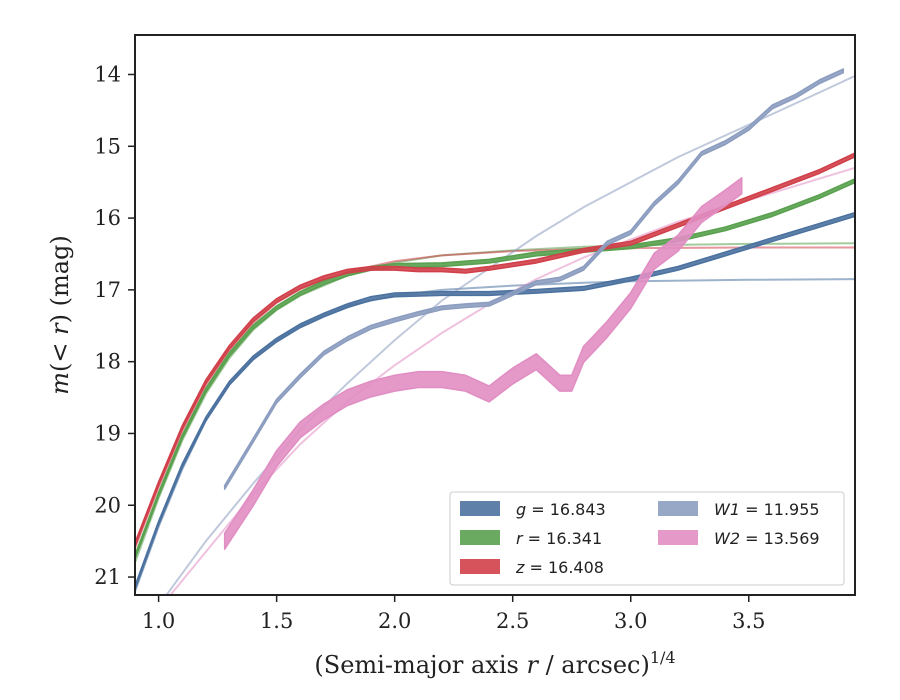 Image resolution: width=900 pixels, height=700 pixels. I want to click on y-axis: 14 15 16 17 18 19 20 21, so click(114, 325).